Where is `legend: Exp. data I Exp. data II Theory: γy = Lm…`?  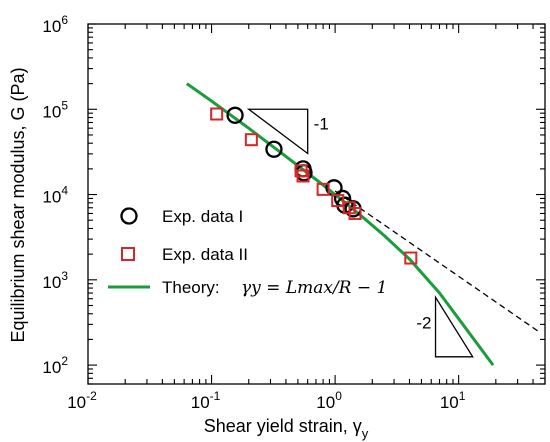 legend: Exp. data I Exp. data II Theory: γy = Lm… is located at coordinates (247, 252).